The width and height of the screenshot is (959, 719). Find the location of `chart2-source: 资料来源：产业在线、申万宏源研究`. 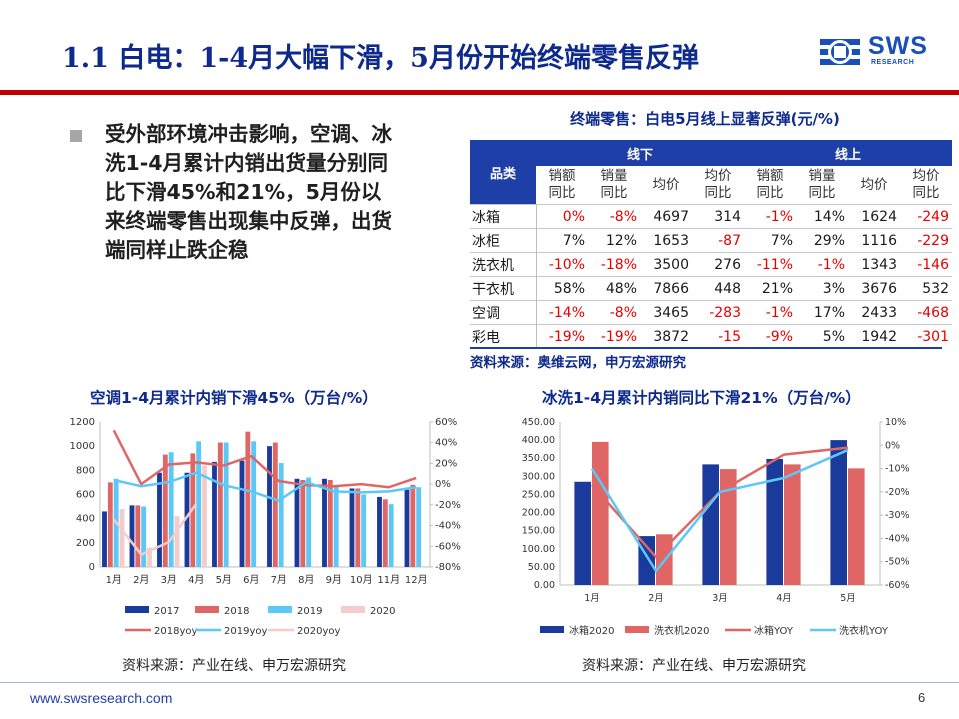

chart2-source: 资料来源：产业在线、申万宏源研究 is located at coordinates (694, 666).